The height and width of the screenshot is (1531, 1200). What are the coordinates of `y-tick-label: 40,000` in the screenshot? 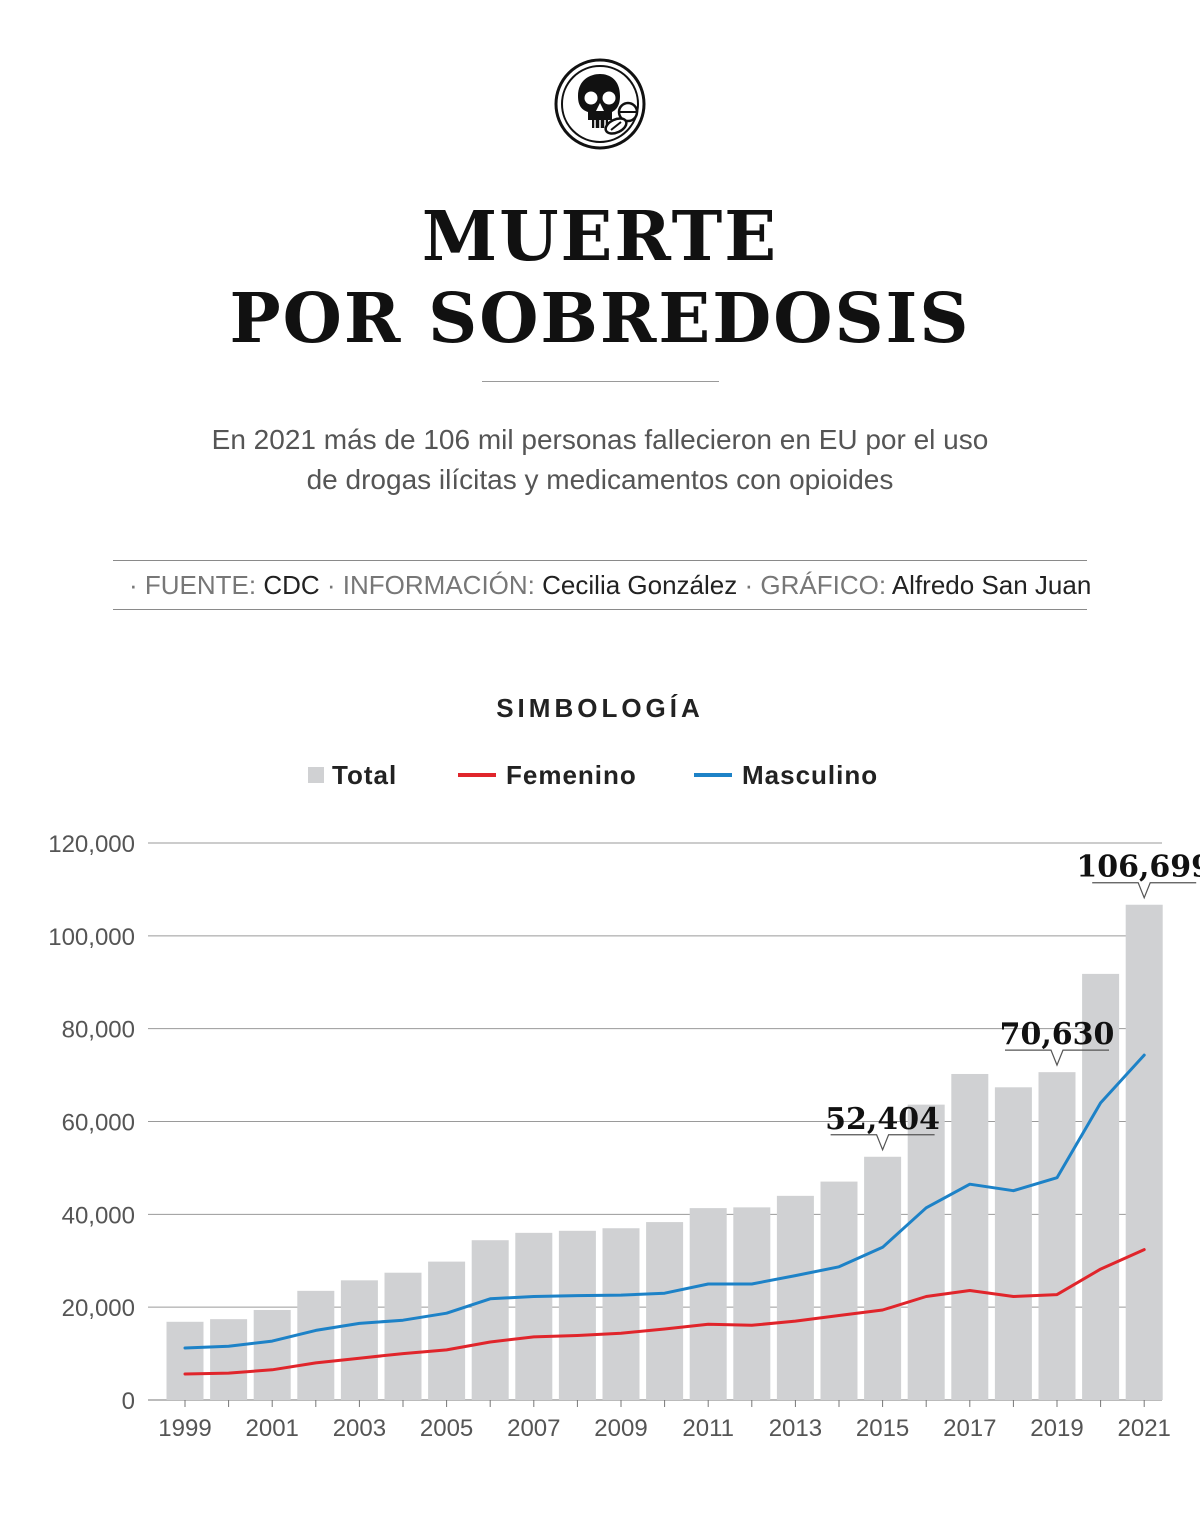 It's located at (98, 1215).